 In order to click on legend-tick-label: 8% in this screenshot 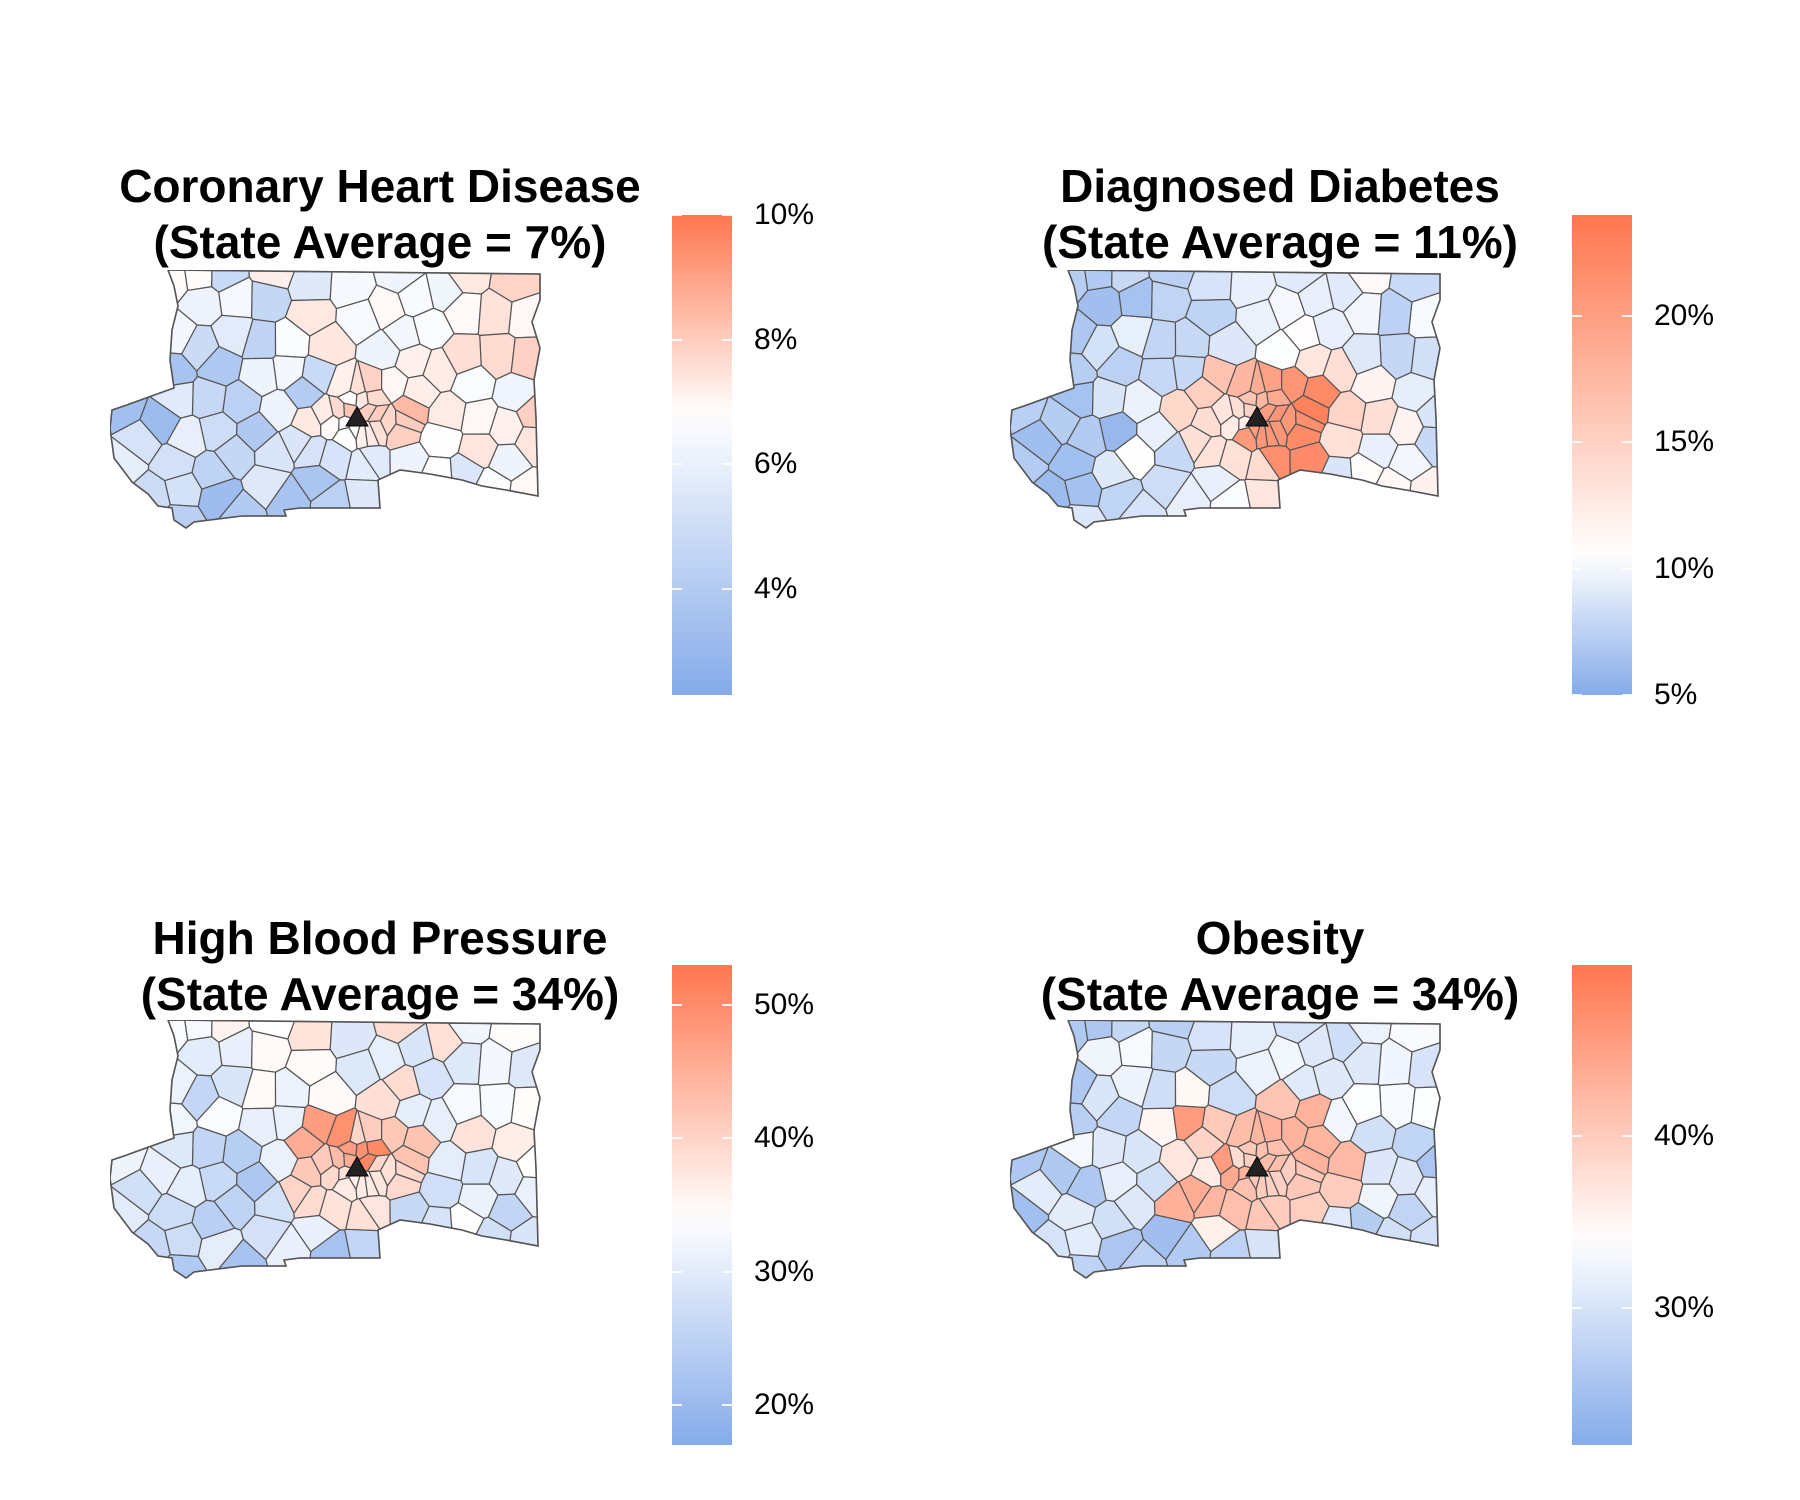, I will do `click(775, 340)`.